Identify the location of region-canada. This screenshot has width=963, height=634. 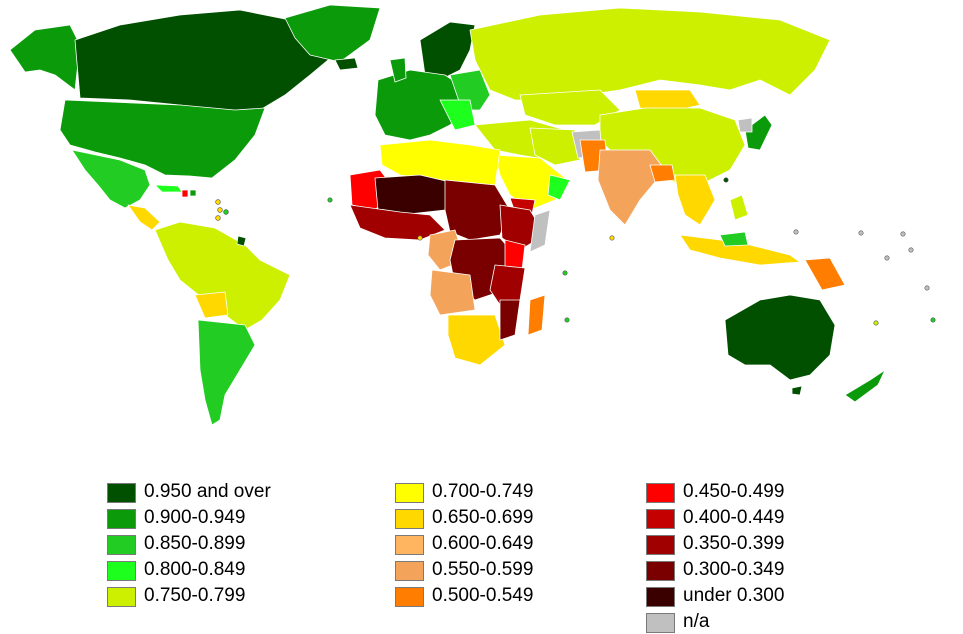
(207, 61).